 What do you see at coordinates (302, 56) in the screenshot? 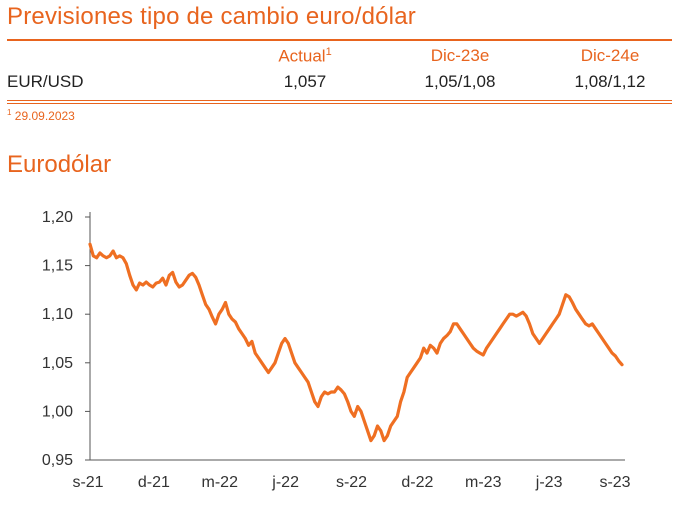
I see `column-header-actual-label: Actual` at bounding box center [302, 56].